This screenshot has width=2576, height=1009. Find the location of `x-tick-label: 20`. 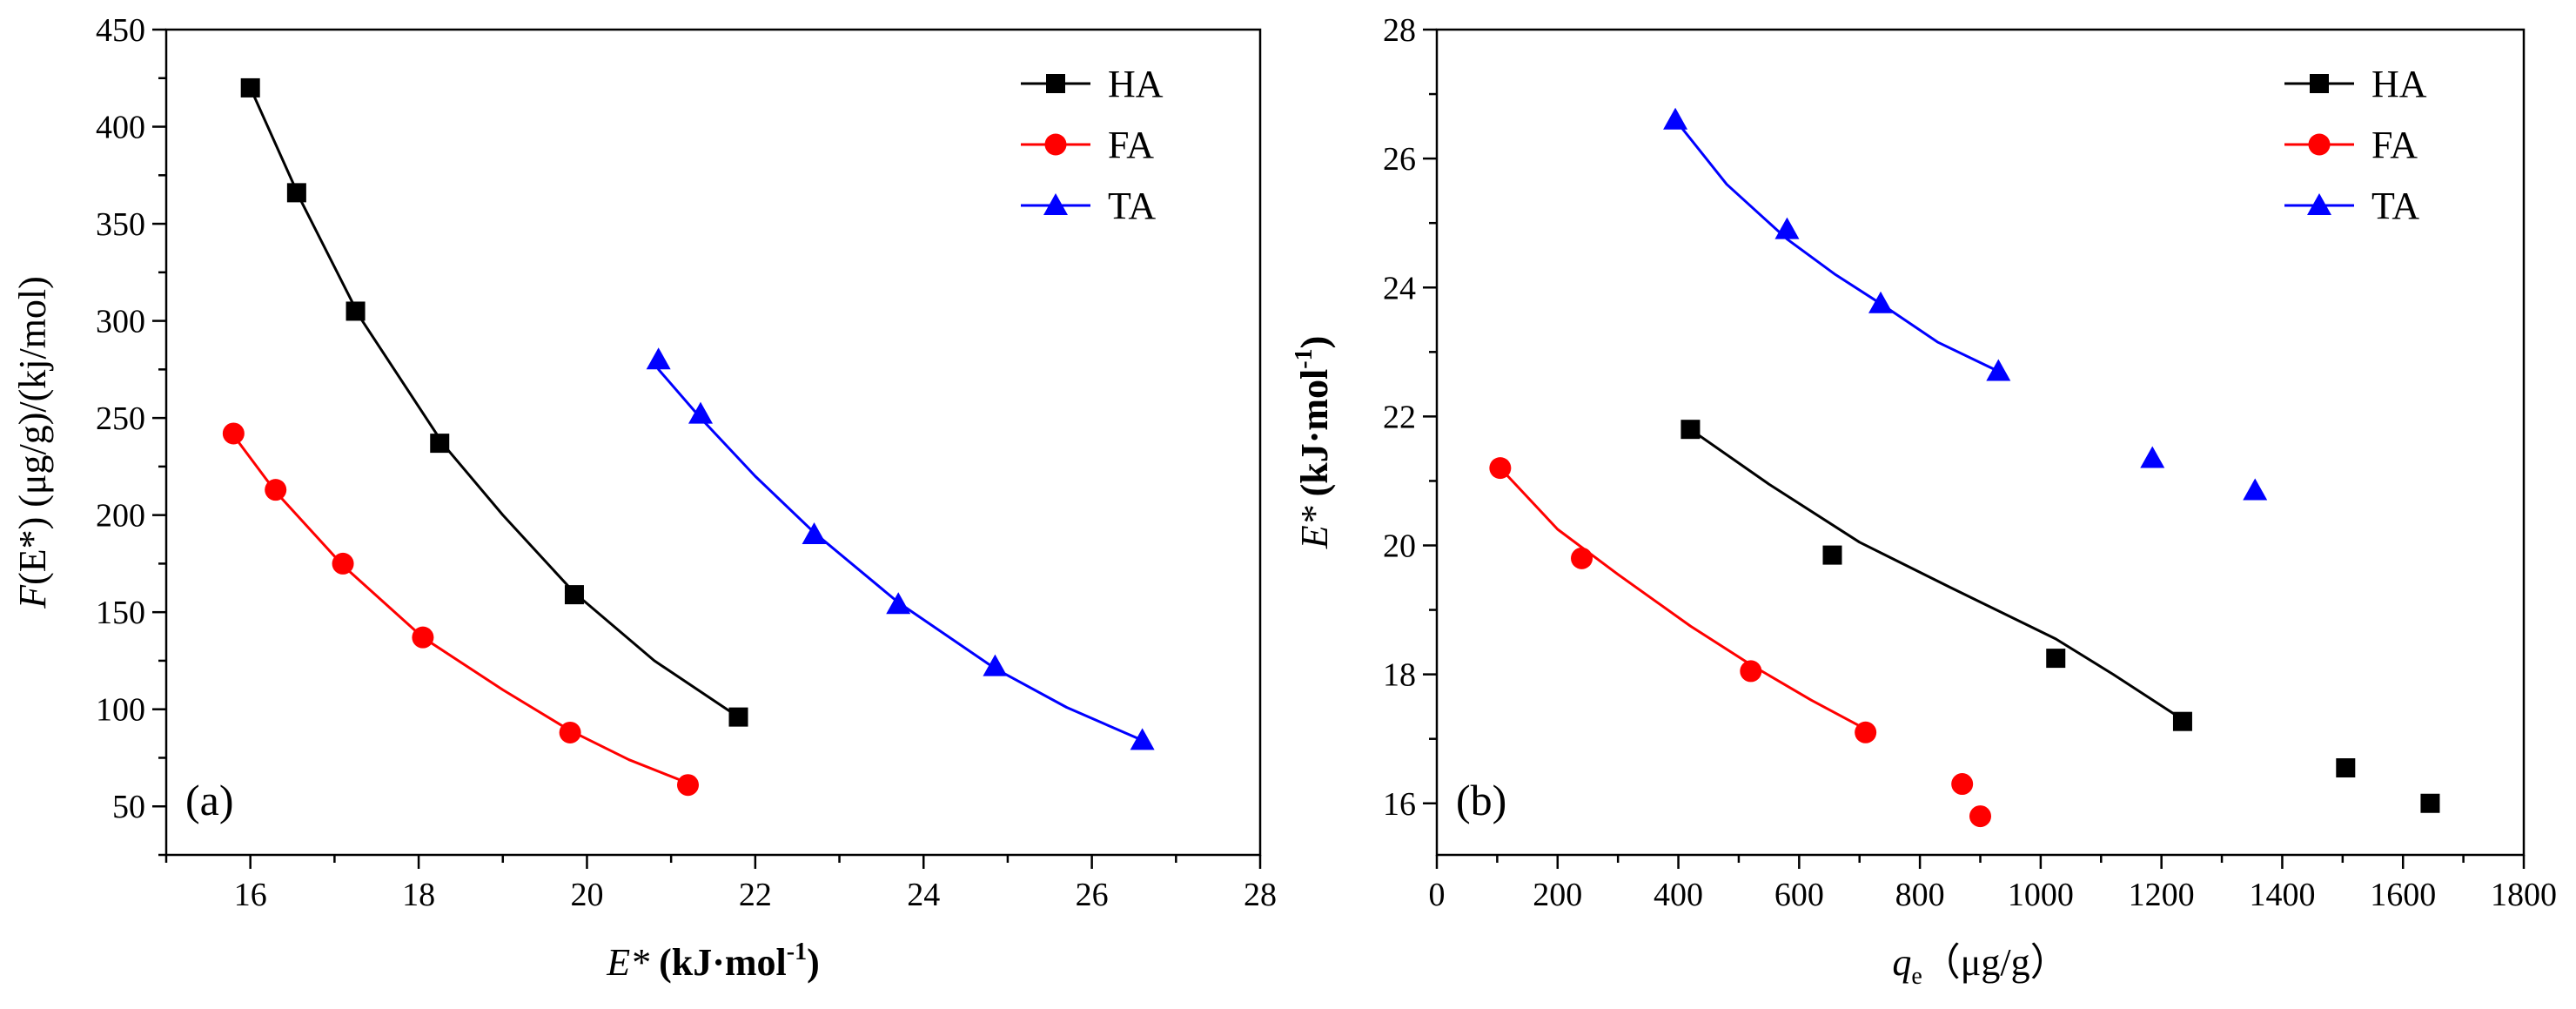

x-tick-label: 20 is located at coordinates (586, 895).